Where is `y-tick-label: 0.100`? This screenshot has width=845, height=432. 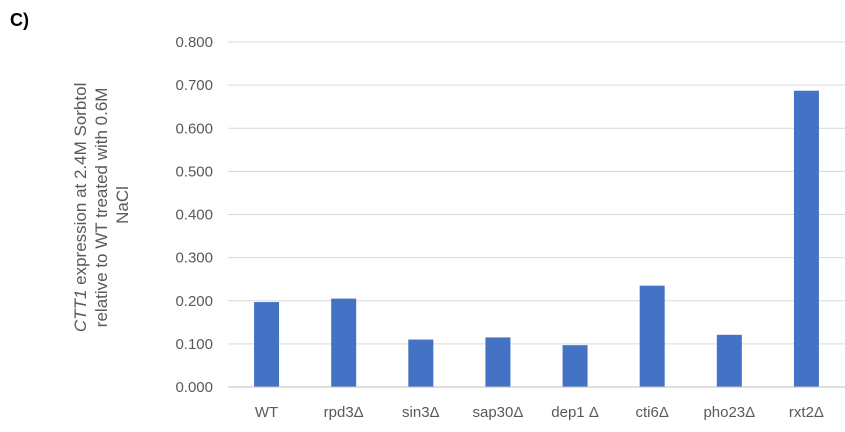
y-tick-label: 0.100 is located at coordinates (194, 344).